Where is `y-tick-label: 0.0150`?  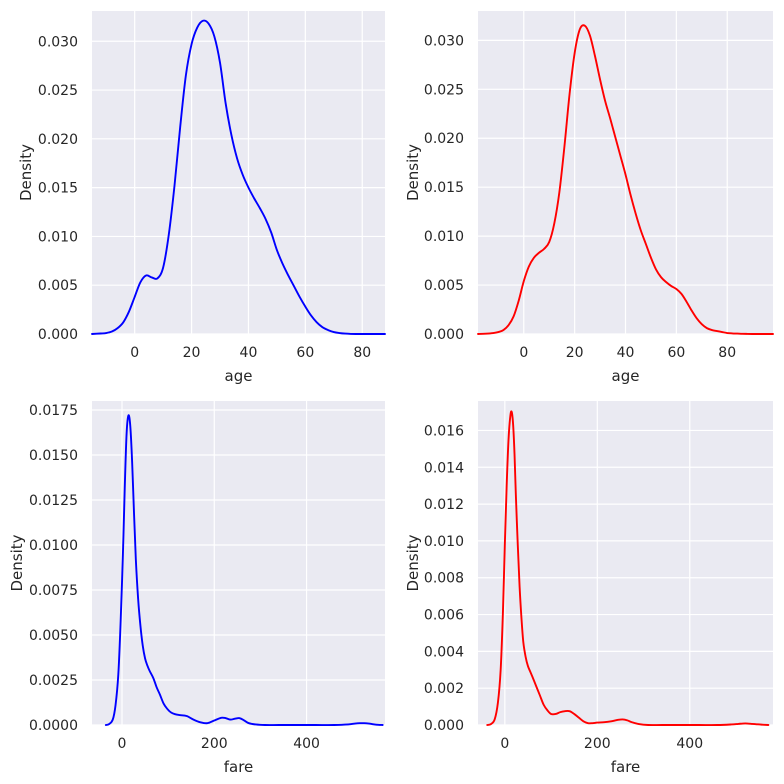 y-tick-label: 0.0150 is located at coordinates (53, 456).